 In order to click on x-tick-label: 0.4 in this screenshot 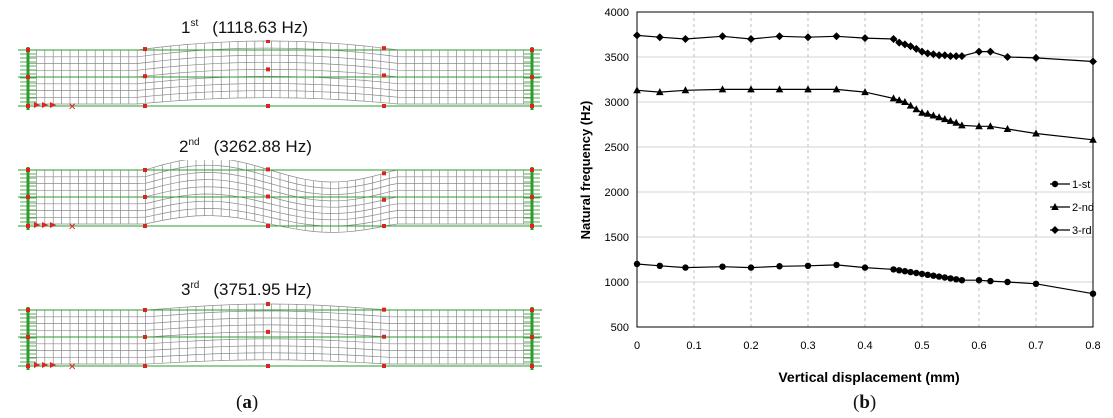, I will do `click(864, 346)`.